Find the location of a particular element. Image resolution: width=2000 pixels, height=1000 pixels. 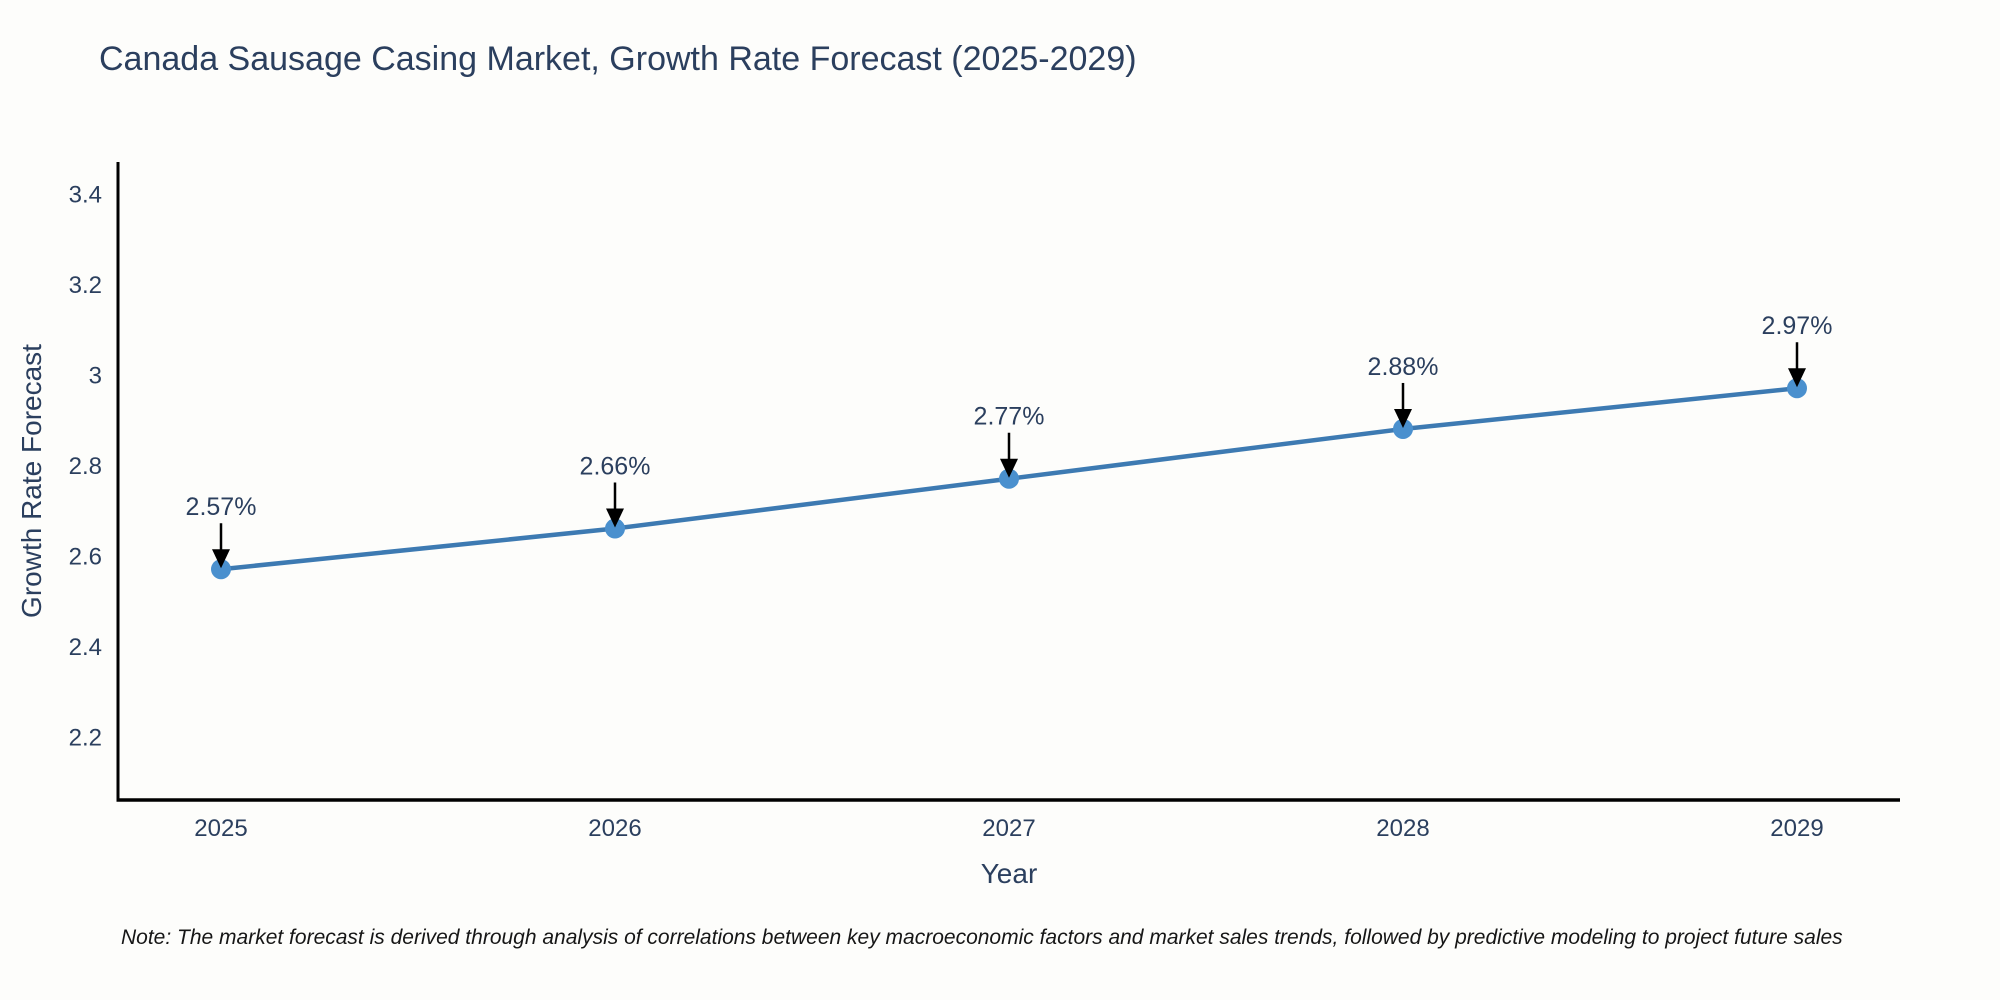

annotation-label: 2.66% is located at coordinates (615, 467).